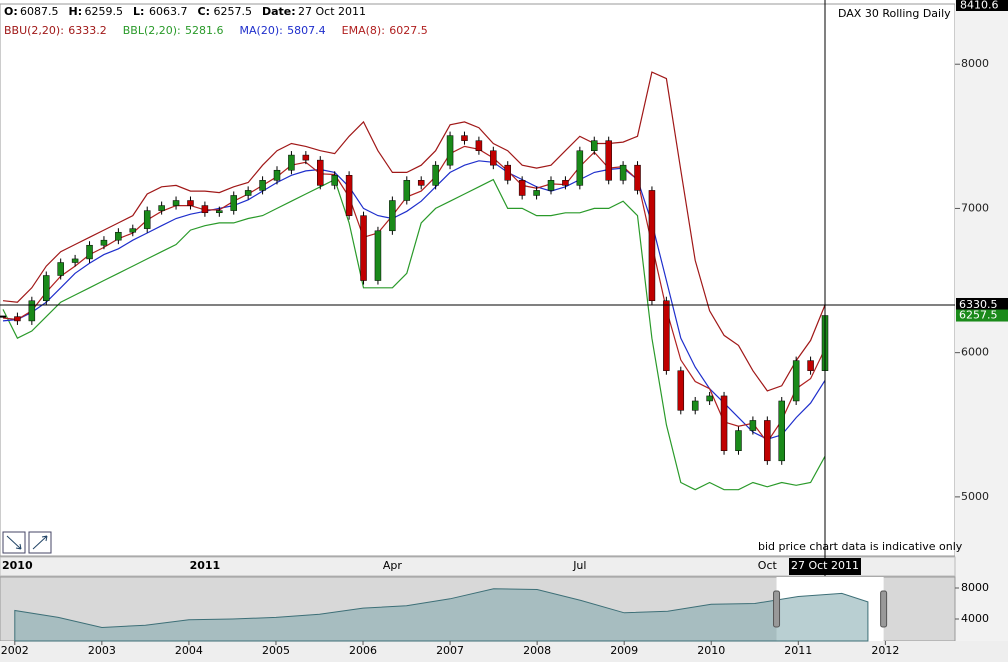  Describe the element at coordinates (87, 30) in the screenshot. I see `legend-value: 6333.2` at that location.